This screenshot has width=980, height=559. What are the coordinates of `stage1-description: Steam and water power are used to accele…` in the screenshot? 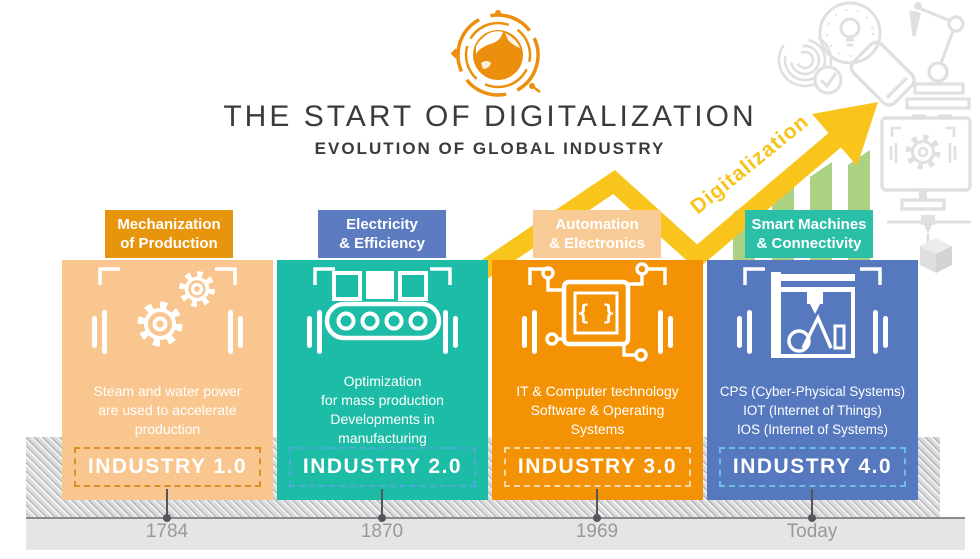 It's located at (167, 409).